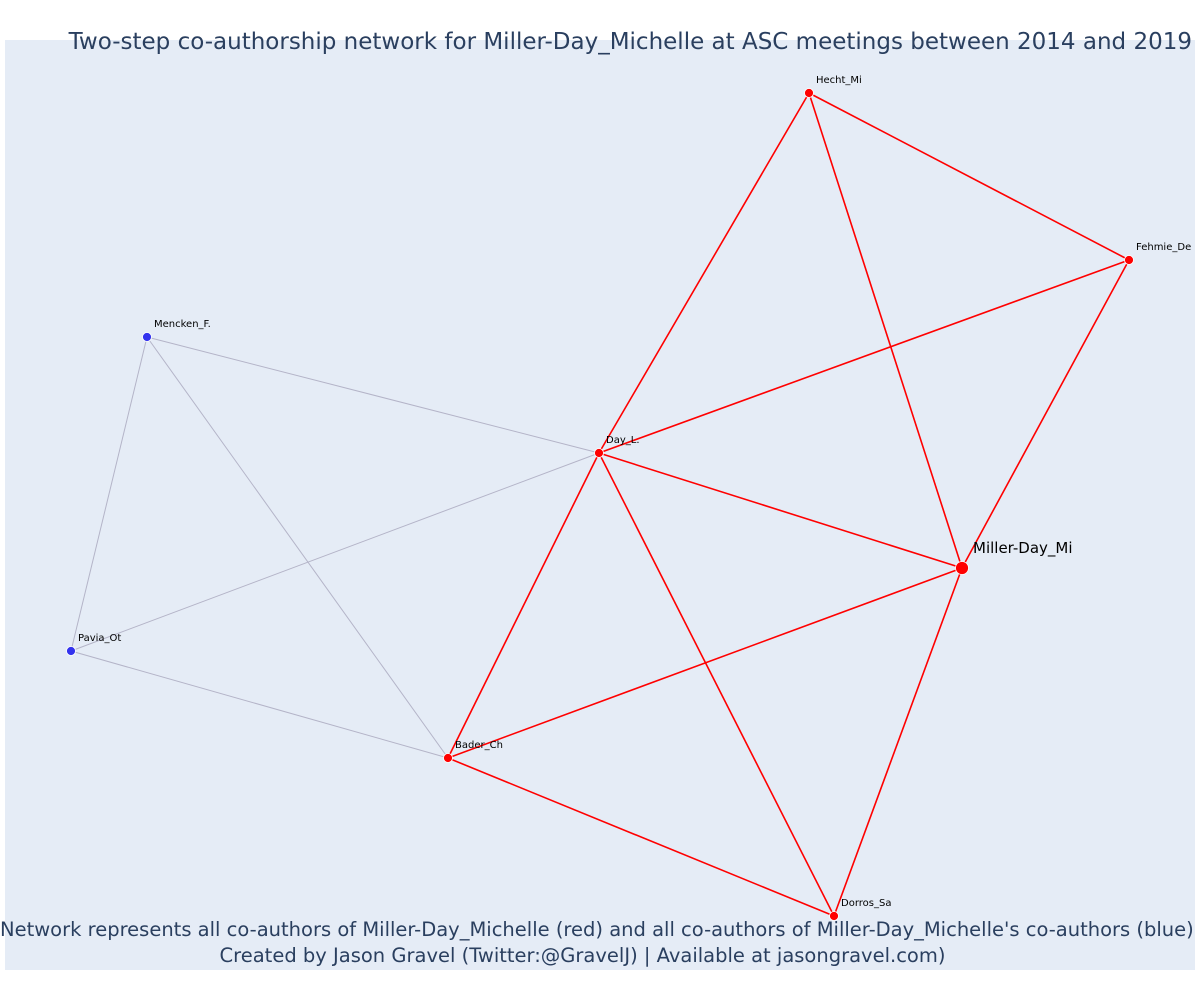  I want to click on edge-dorros-sa-miller-day-mi, so click(898, 742).